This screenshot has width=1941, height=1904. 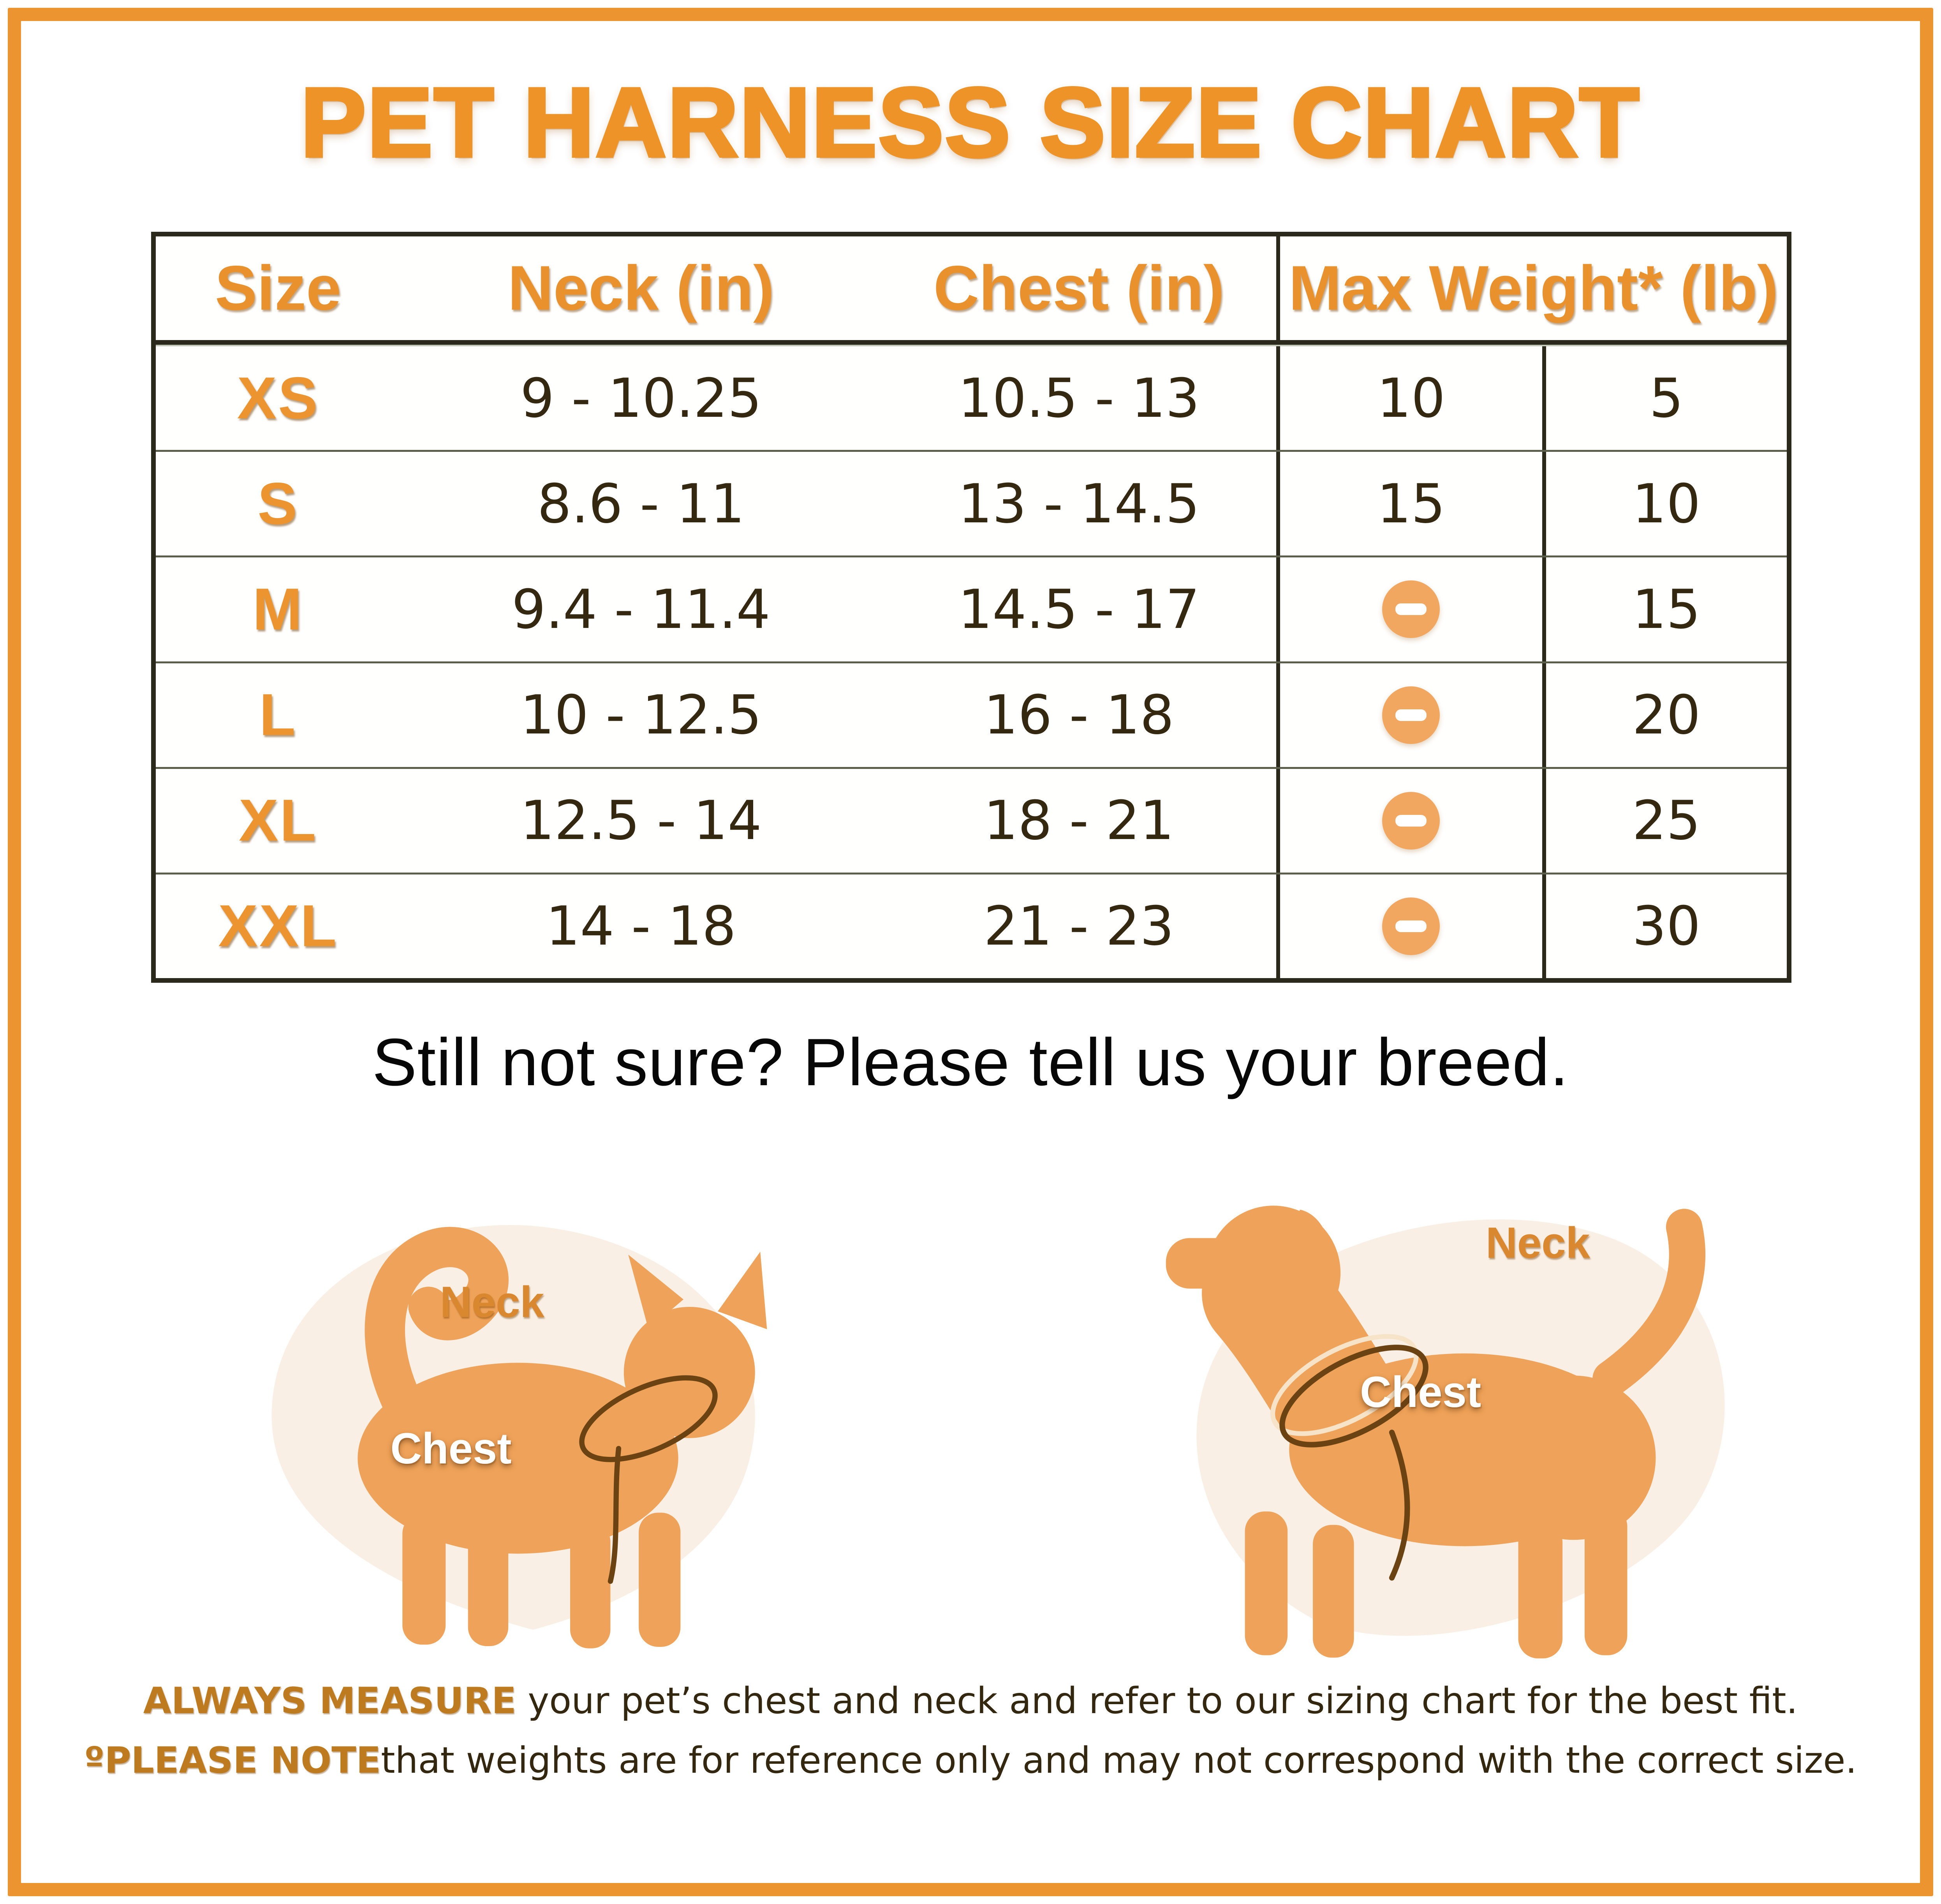 What do you see at coordinates (1079, 927) in the screenshot?
I see `chest-range: 21 - 23` at bounding box center [1079, 927].